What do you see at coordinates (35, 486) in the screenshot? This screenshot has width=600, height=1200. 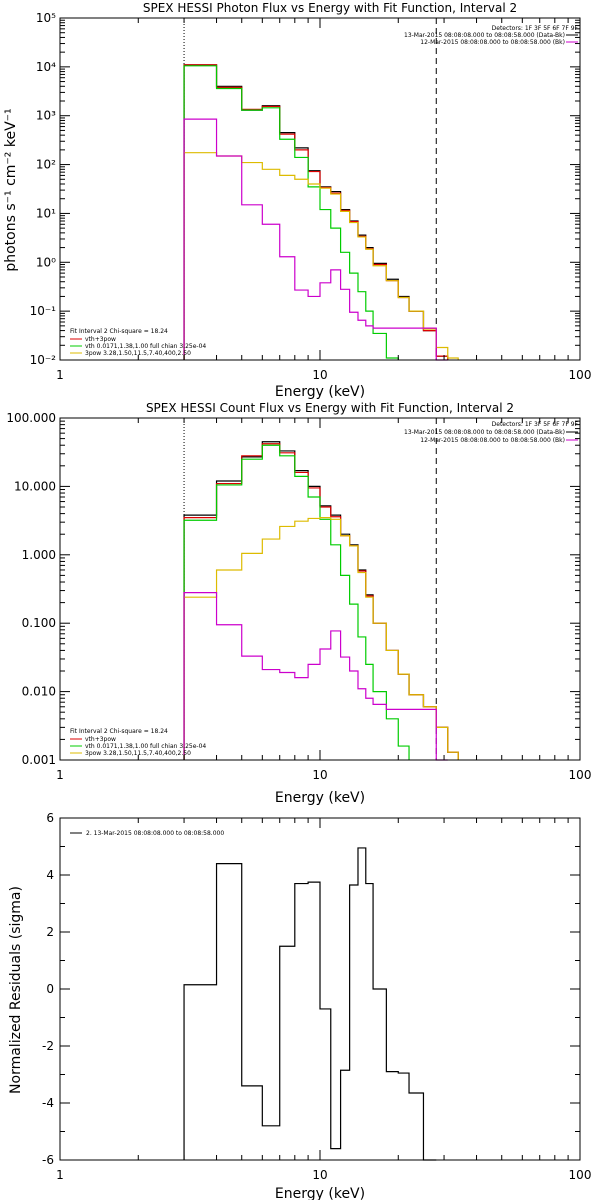 I see `count-y-tick-label: 10.000` at bounding box center [35, 486].